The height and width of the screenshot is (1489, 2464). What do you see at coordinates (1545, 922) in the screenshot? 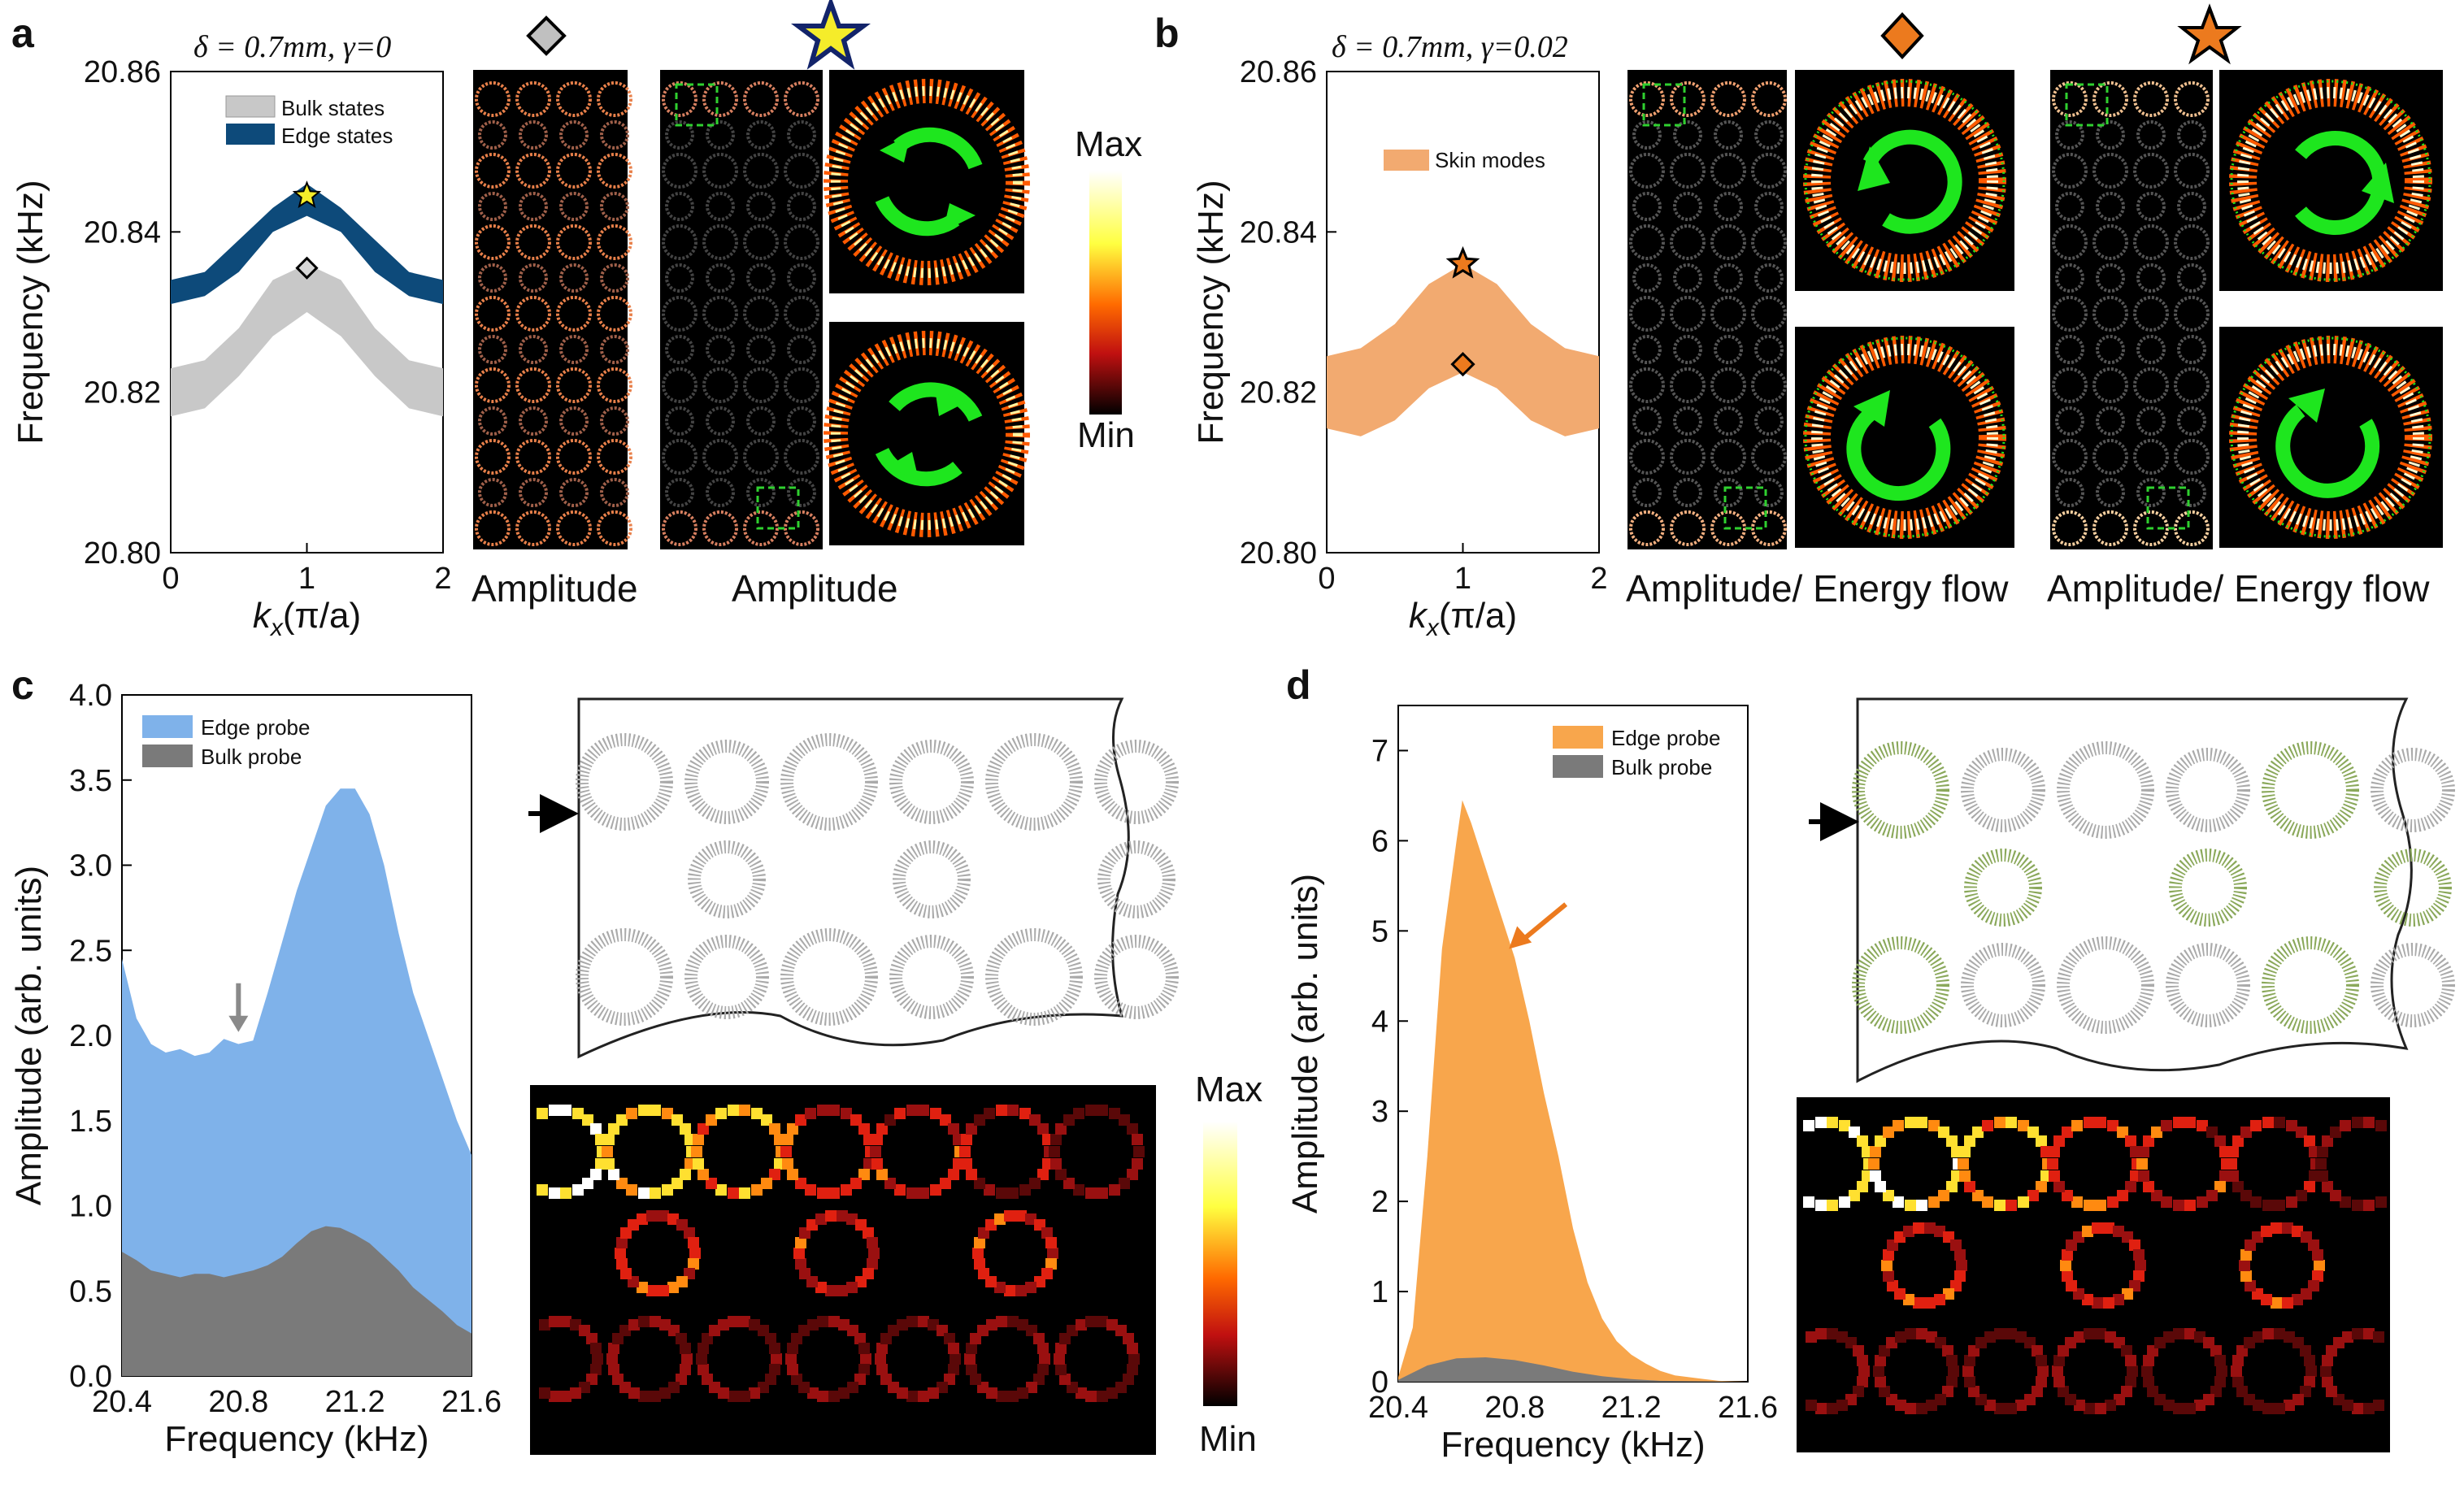
I see `annotation-arrow` at bounding box center [1545, 922].